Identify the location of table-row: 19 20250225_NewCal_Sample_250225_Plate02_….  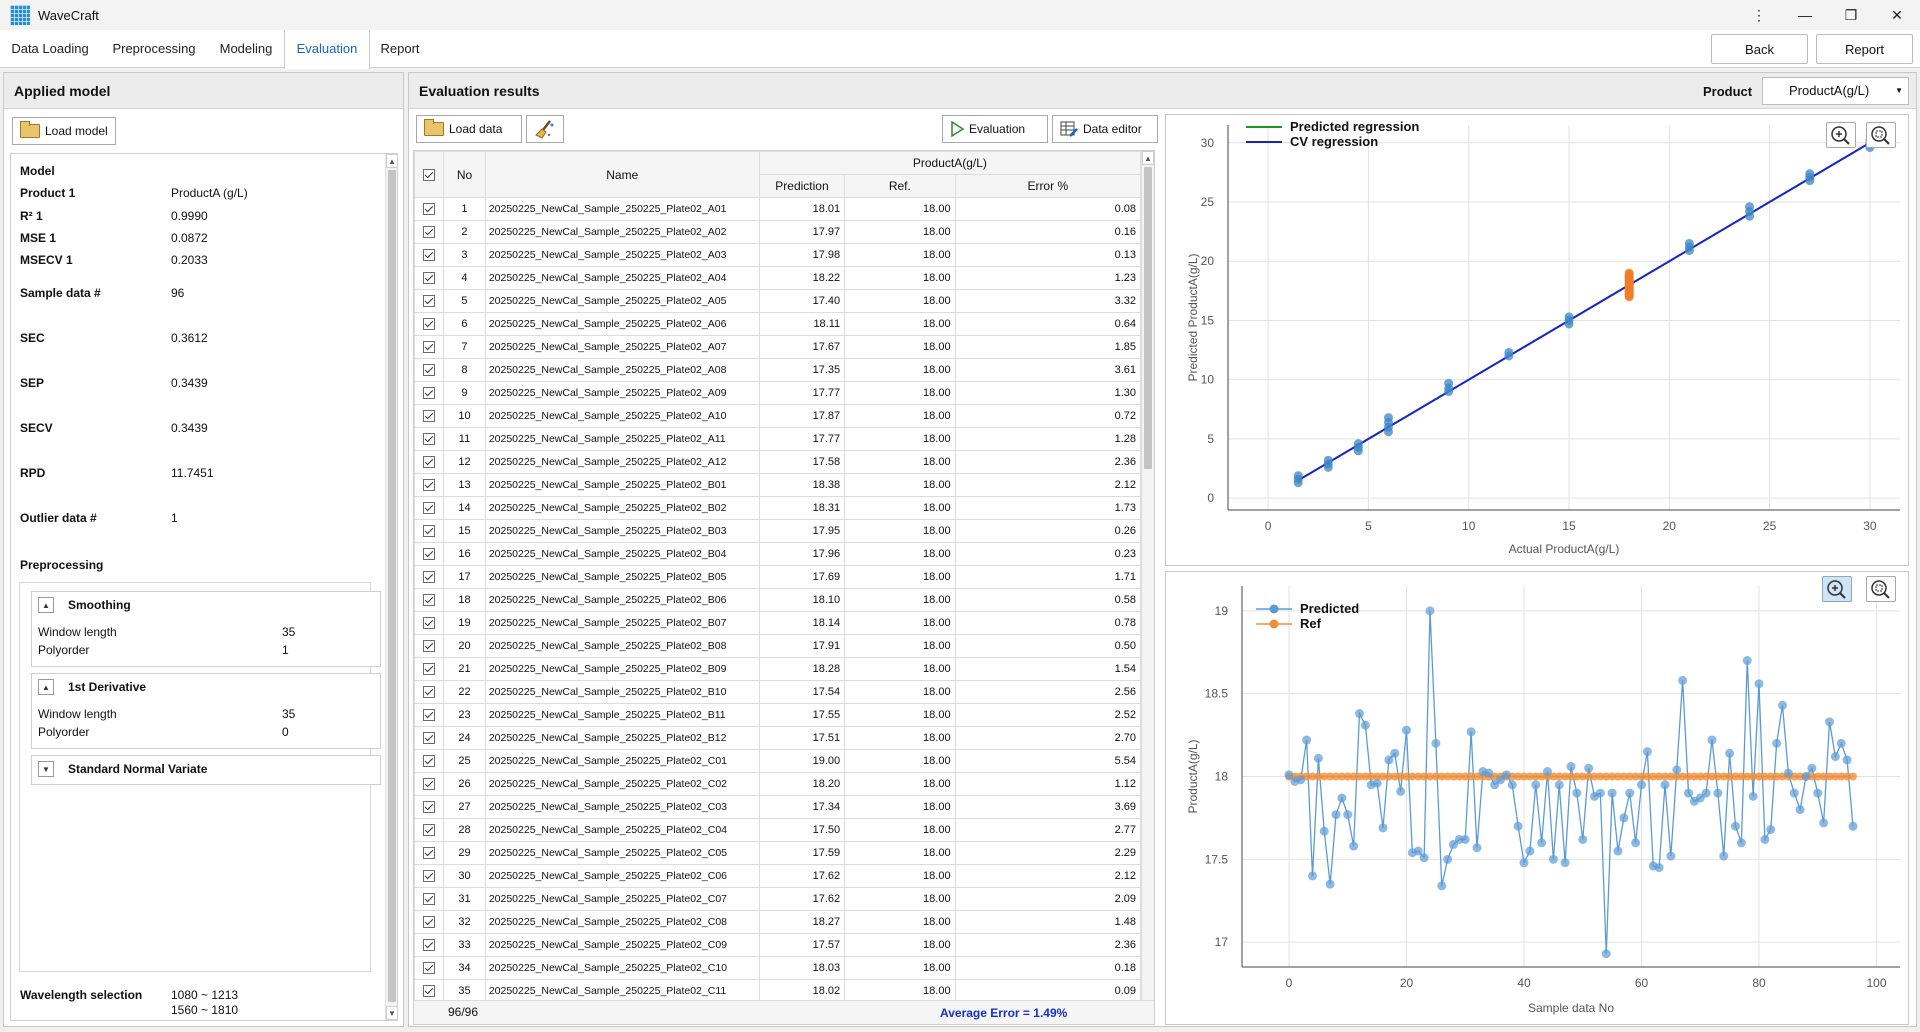
(778, 623).